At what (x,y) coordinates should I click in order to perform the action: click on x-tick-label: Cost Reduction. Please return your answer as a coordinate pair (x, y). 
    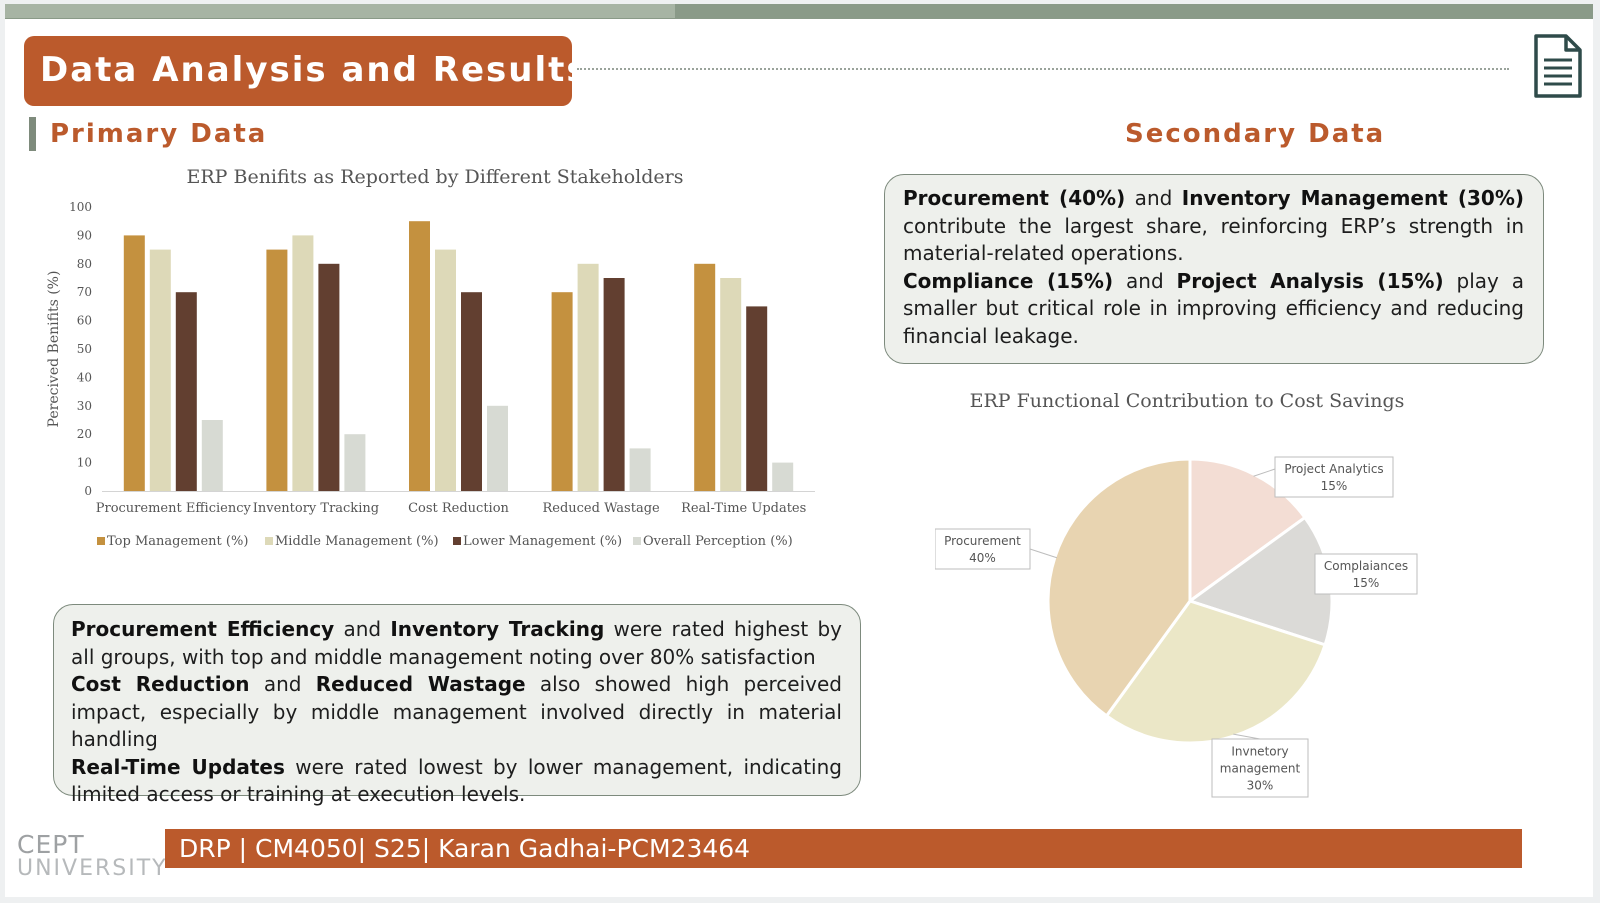
    Looking at the image, I should click on (458, 508).